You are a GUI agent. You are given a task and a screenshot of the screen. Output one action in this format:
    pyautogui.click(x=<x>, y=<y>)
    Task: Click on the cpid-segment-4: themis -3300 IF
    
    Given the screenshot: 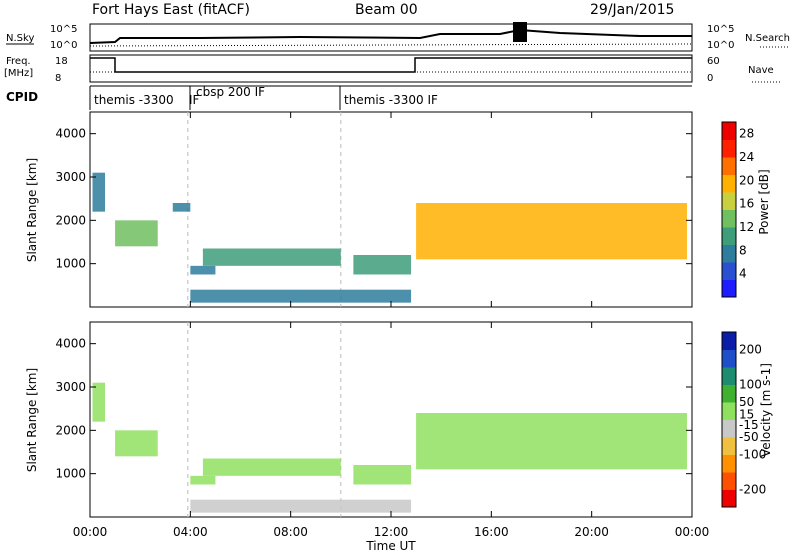 What is the action you would take?
    pyautogui.click(x=391, y=100)
    